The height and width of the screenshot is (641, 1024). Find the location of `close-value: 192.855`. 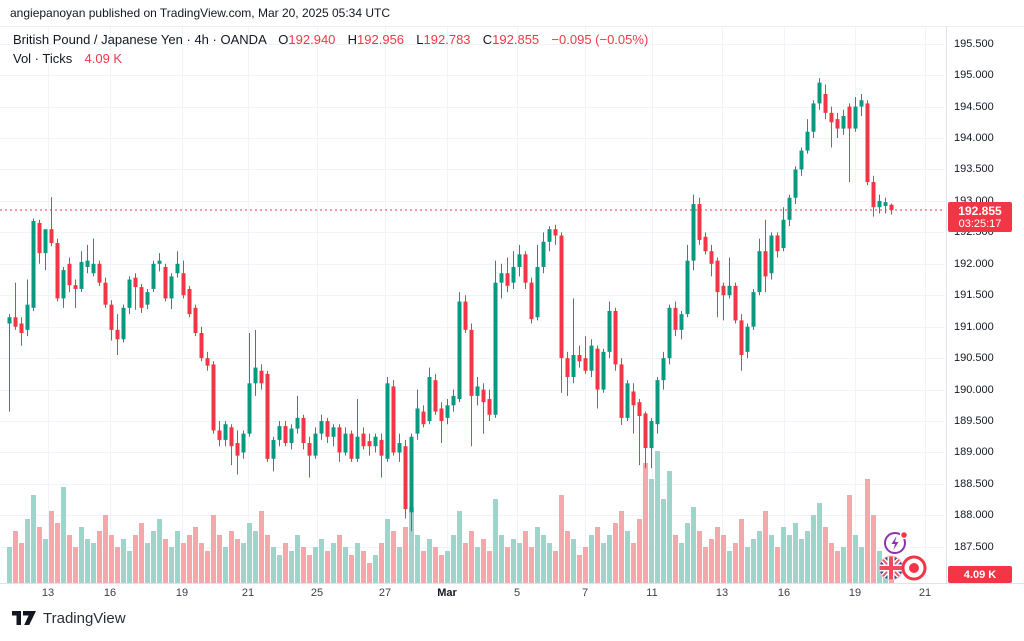

close-value: 192.855 is located at coordinates (516, 39).